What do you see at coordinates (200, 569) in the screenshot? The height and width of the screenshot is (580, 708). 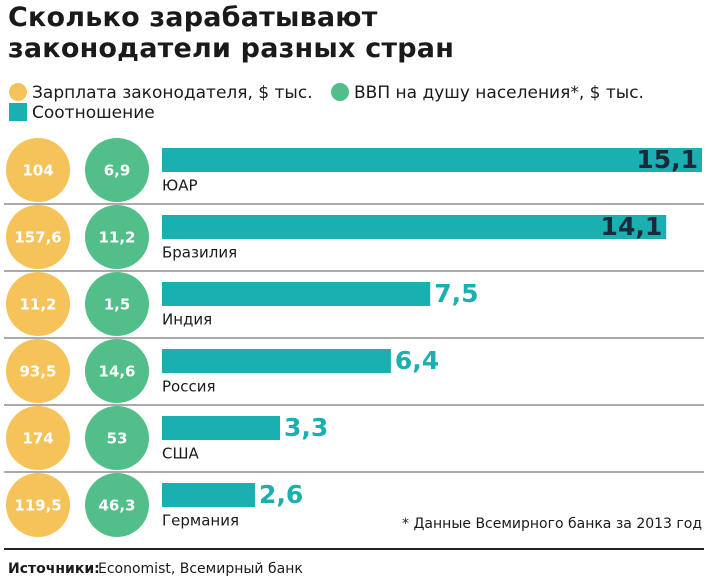 I see `source: Economist, Всемирный банк` at bounding box center [200, 569].